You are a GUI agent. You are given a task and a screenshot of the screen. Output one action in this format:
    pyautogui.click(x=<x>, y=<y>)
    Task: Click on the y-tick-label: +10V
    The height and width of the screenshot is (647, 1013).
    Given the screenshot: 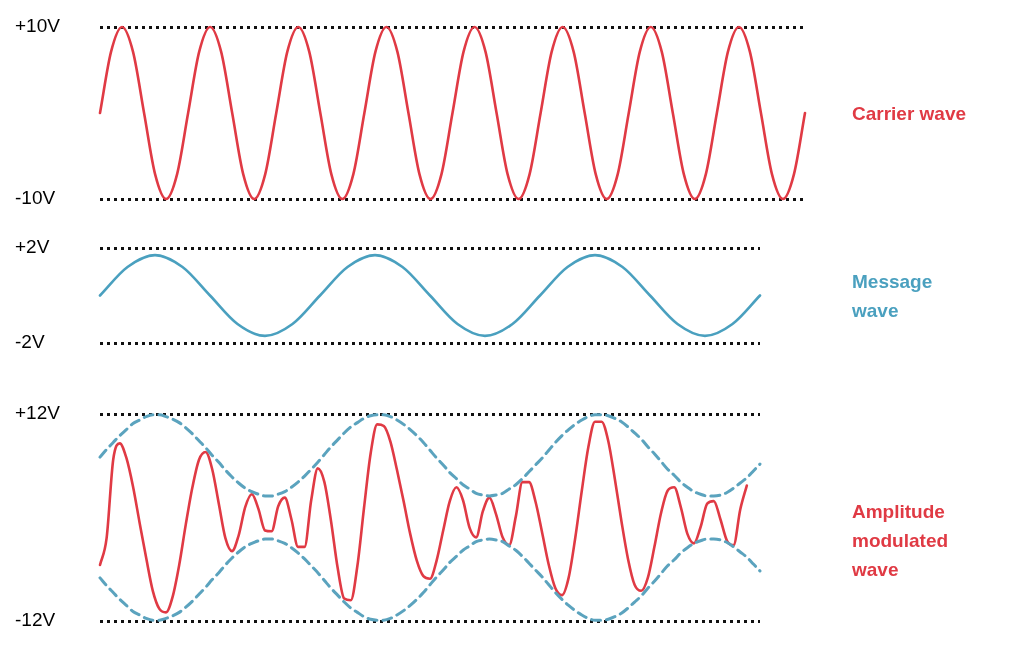 What is the action you would take?
    pyautogui.click(x=38, y=26)
    